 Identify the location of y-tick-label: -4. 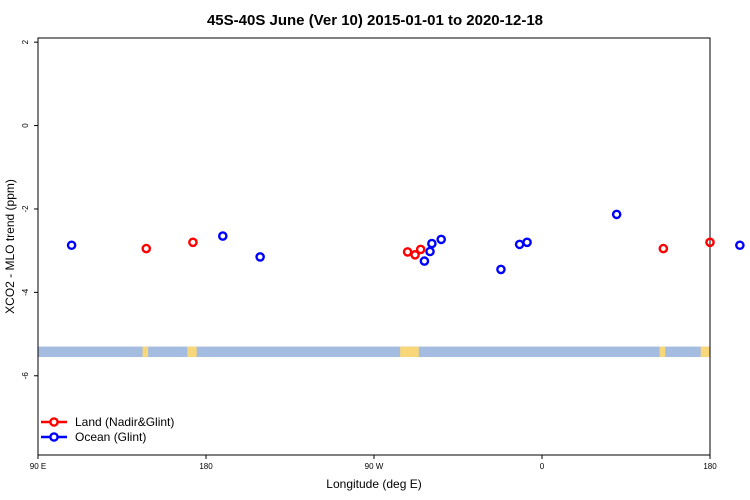
(25, 292).